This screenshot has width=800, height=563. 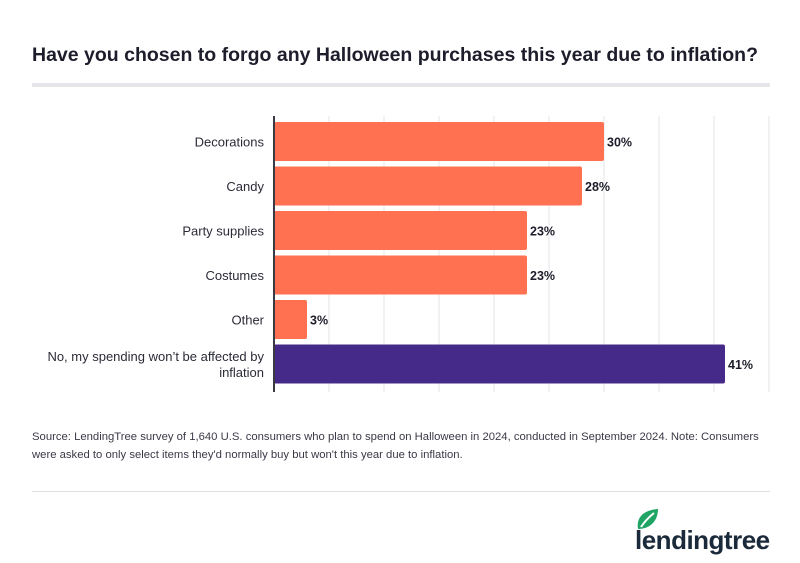 What do you see at coordinates (619, 143) in the screenshot?
I see `value-label: 30%` at bounding box center [619, 143].